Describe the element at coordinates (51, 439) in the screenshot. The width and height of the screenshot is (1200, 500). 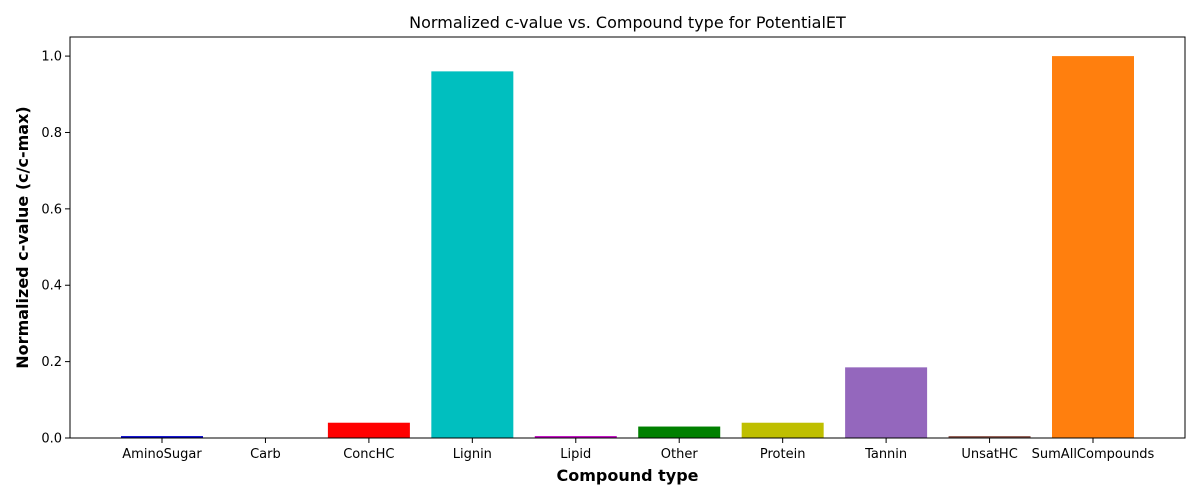
I see `y-tick-label: 0.0` at that location.